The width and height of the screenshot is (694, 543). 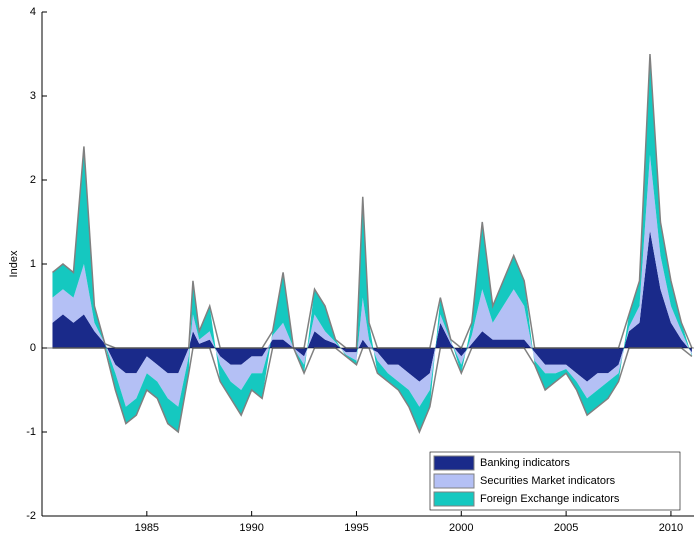 I want to click on y-tick-label: 2, so click(x=33, y=180).